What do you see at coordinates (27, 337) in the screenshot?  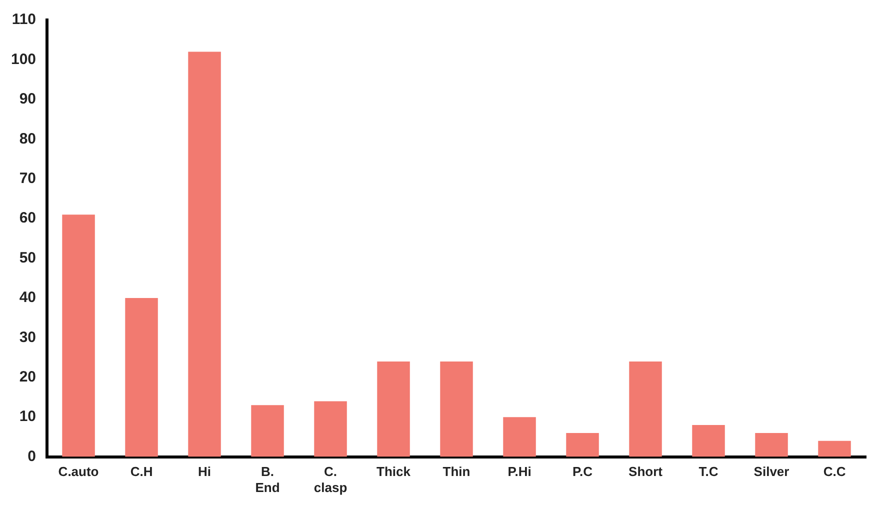 I see `y-tick-label: 30` at bounding box center [27, 337].